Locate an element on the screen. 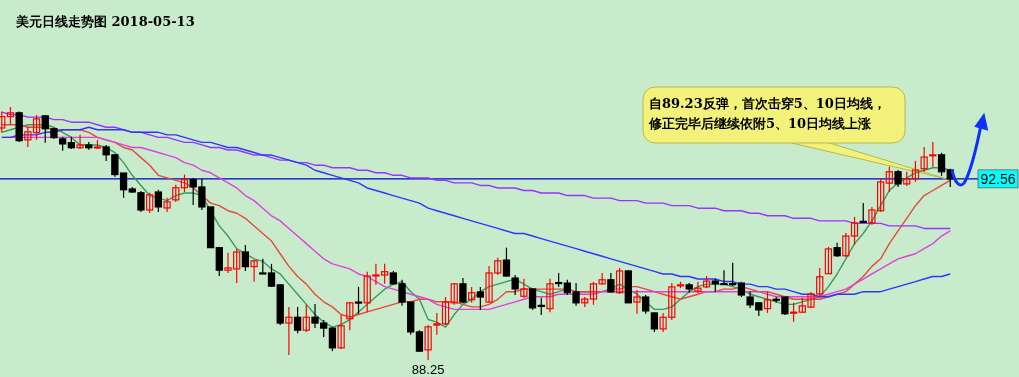 This screenshot has height=377, width=1019. chart-title: 美元日线走势图 2018-05-13 is located at coordinates (105, 21).